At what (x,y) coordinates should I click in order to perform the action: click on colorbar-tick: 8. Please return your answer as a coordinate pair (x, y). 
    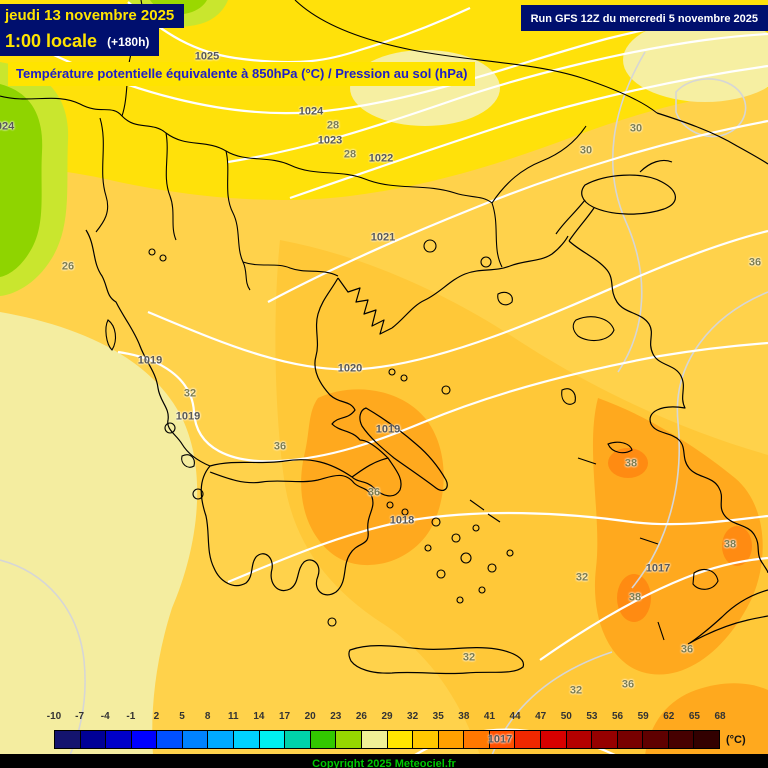
    Looking at the image, I should click on (207, 716).